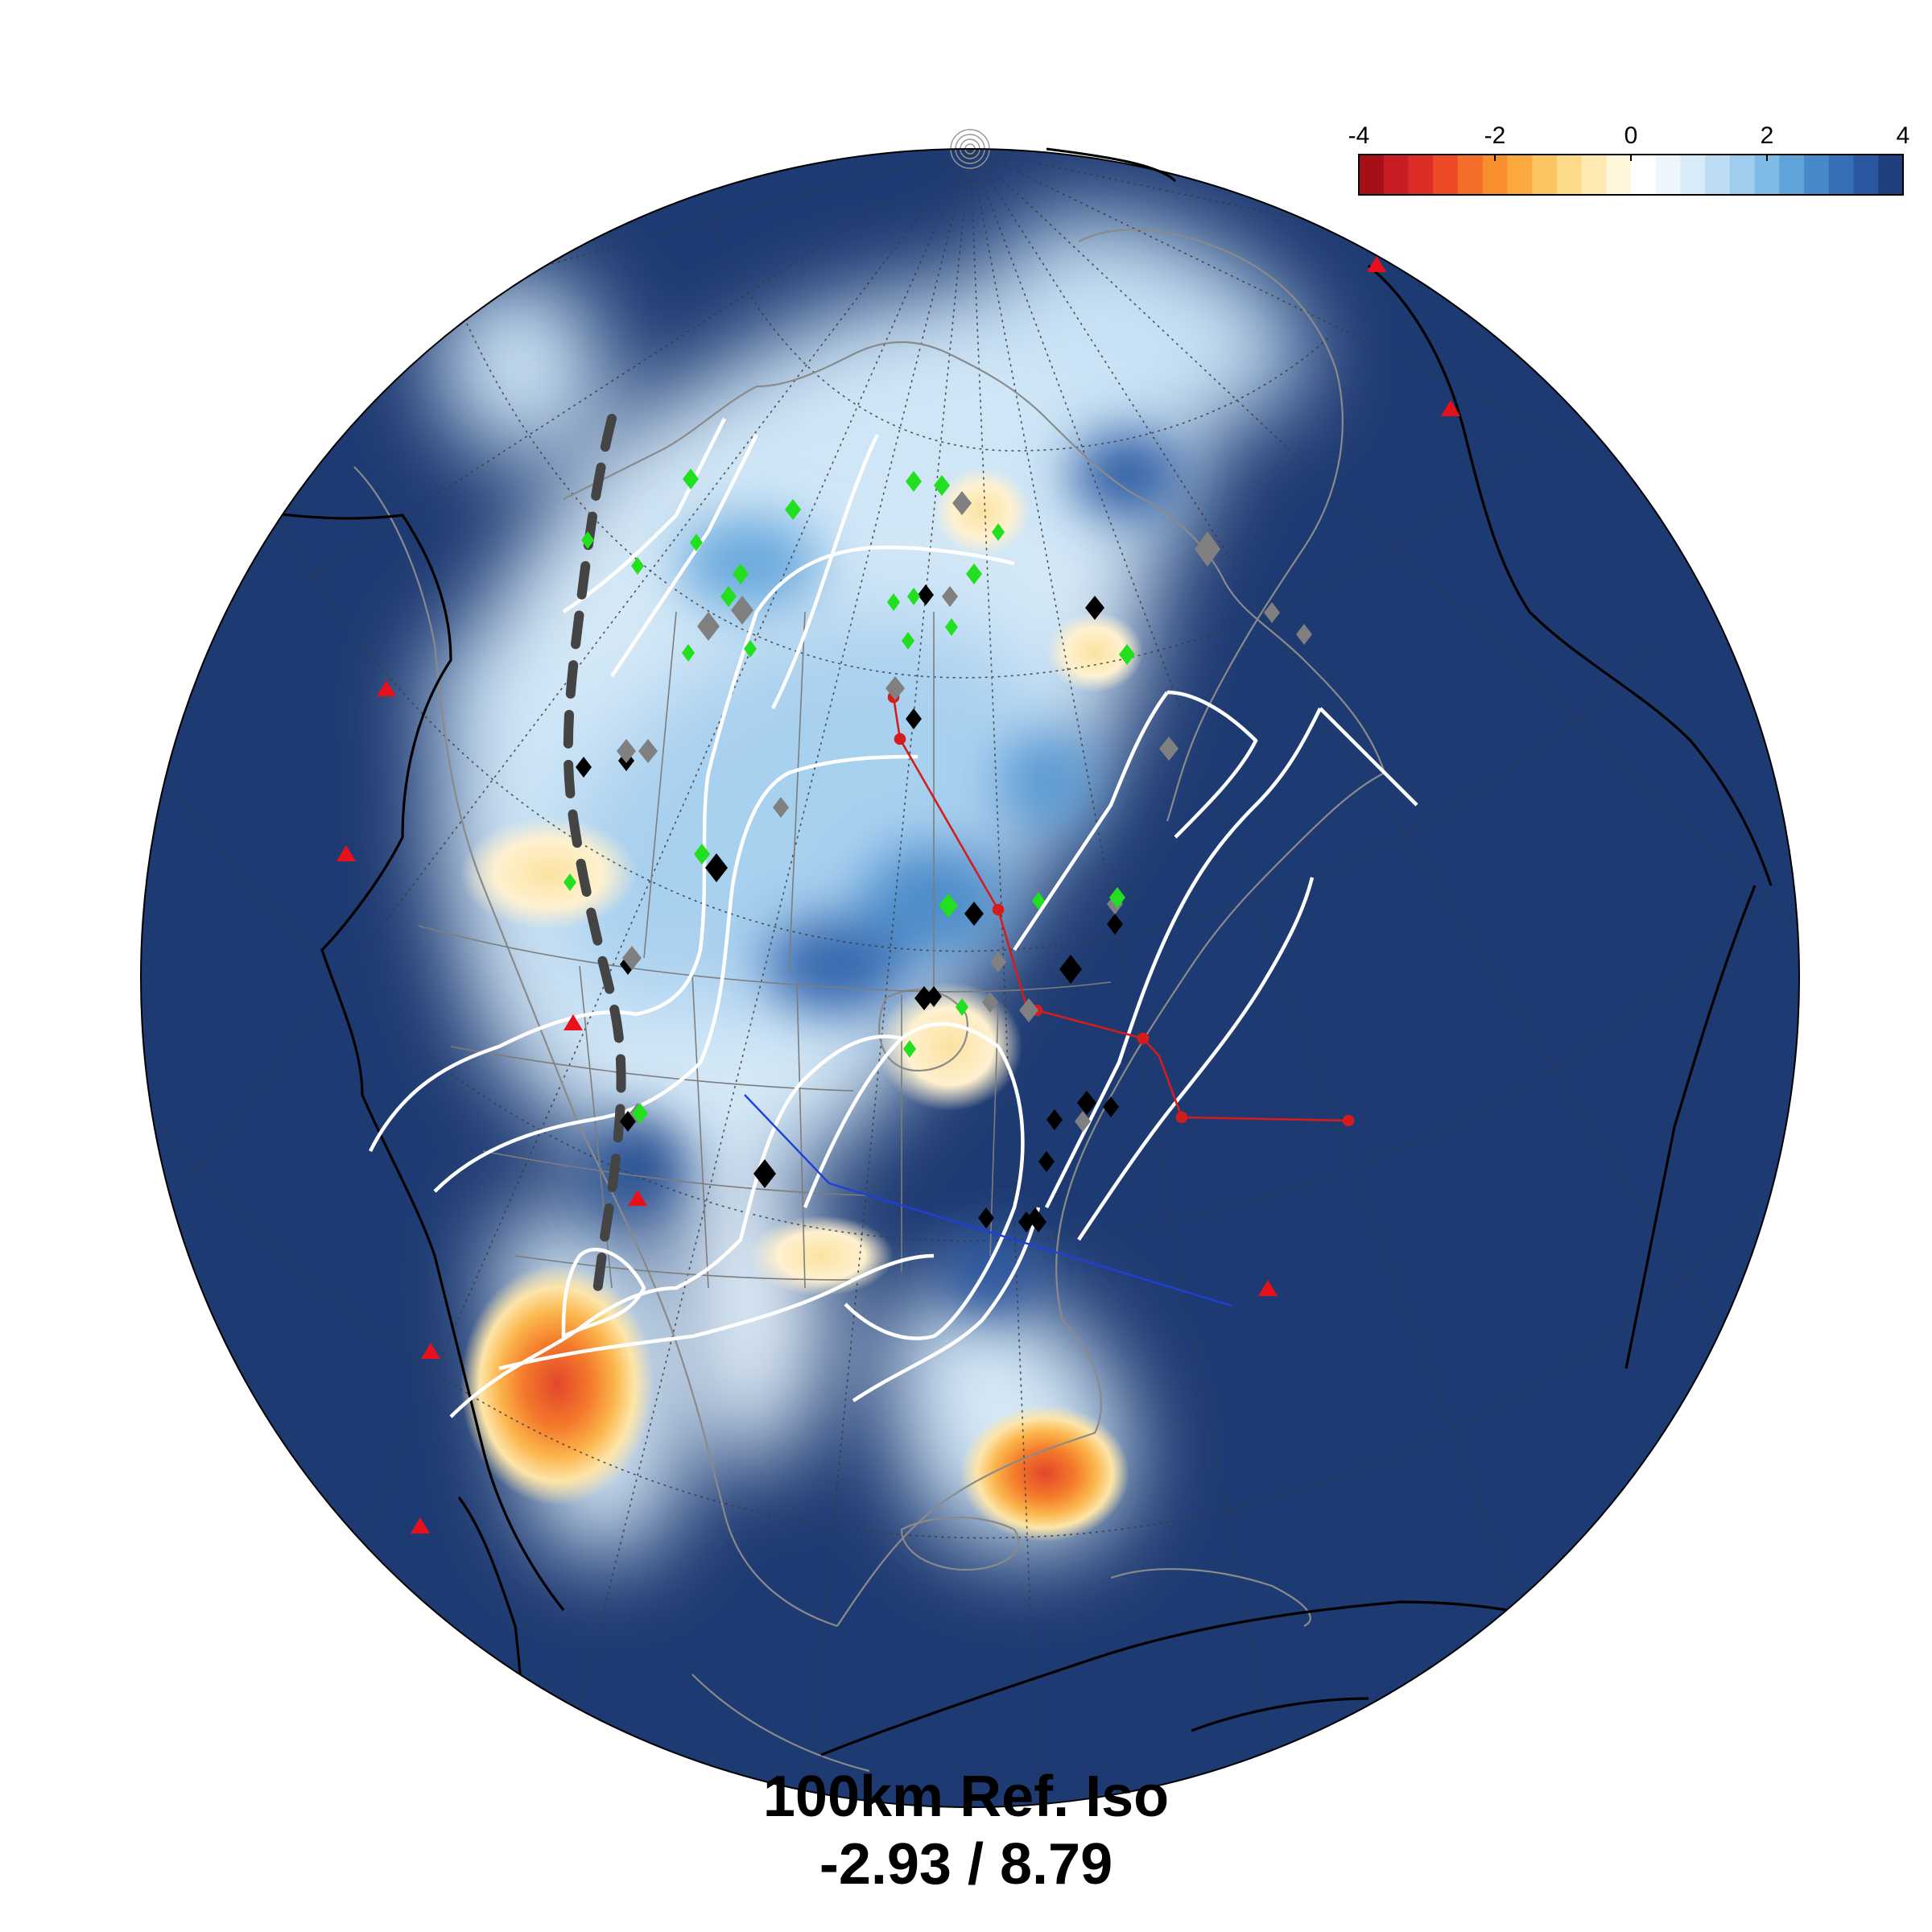 Image resolution: width=1932 pixels, height=1932 pixels. I want to click on plate-boundary-outside, so click(1111, 165).